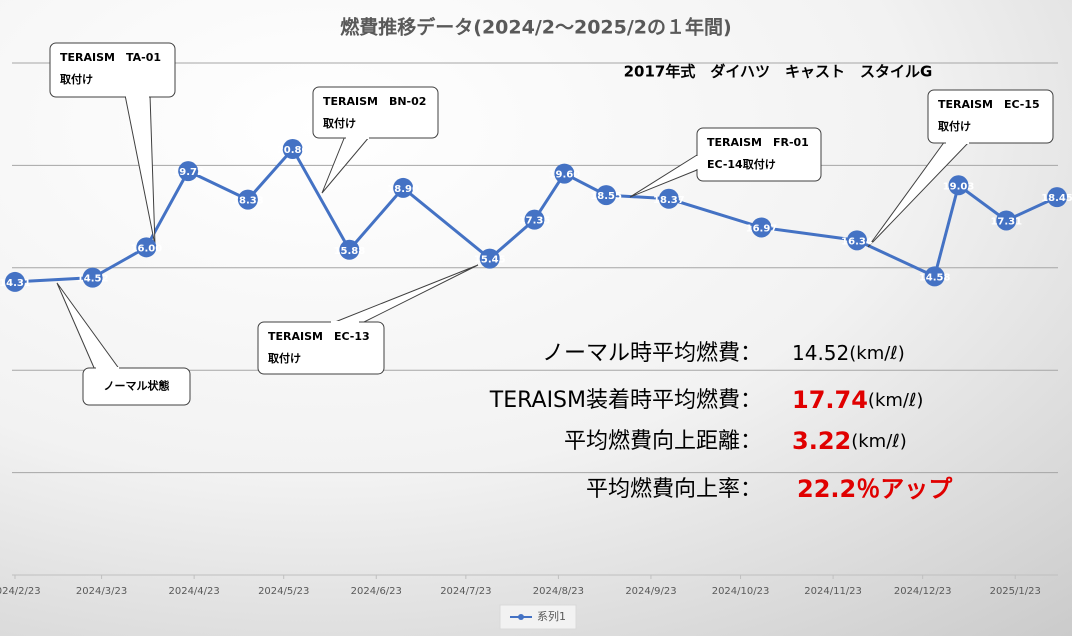 The width and height of the screenshot is (1072, 636). What do you see at coordinates (551, 616) in the screenshot?
I see `legend-label: 系列1` at bounding box center [551, 616].